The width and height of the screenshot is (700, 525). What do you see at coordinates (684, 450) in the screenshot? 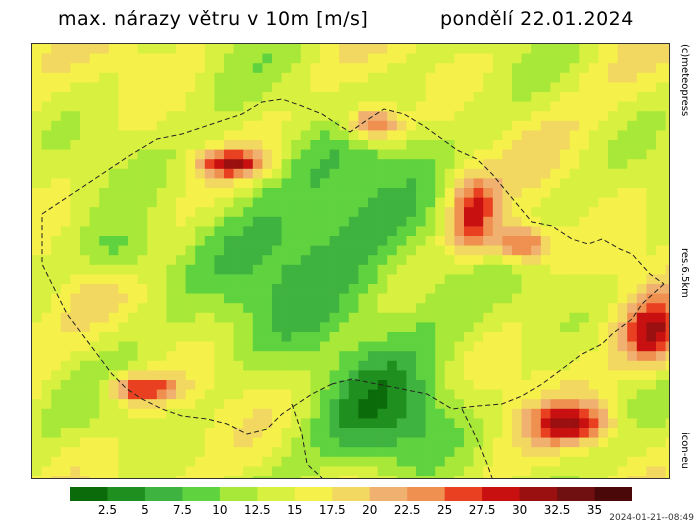
I see `model-label: icon-eu` at bounding box center [684, 450].